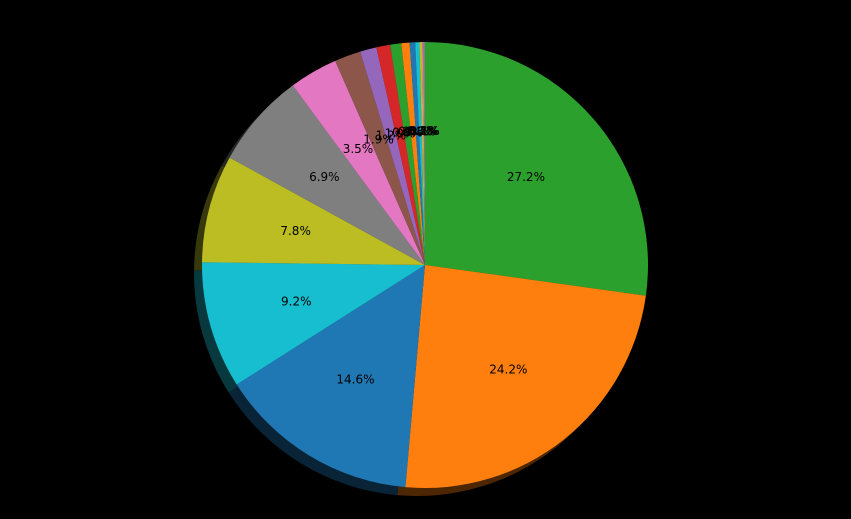  Describe the element at coordinates (355, 379) in the screenshot. I see `pct-label: 14.6%` at that location.